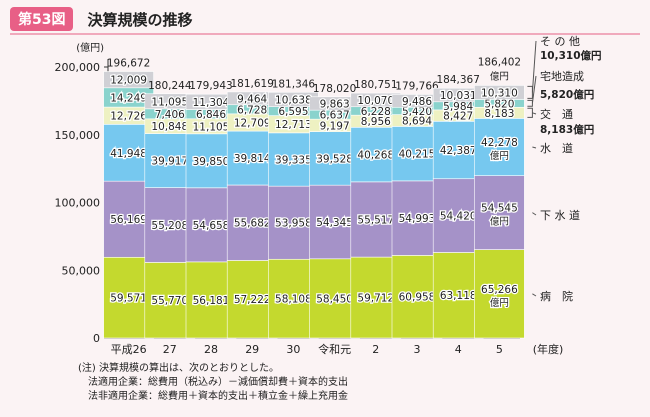  I want to click on data-label: 10,638, so click(293, 100).